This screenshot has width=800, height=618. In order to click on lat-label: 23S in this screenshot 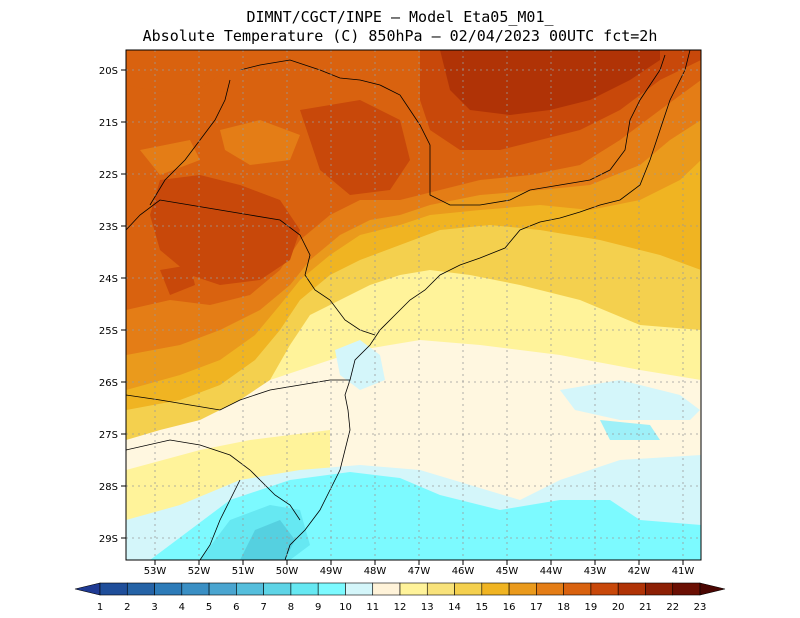, I will do `click(108, 227)`.